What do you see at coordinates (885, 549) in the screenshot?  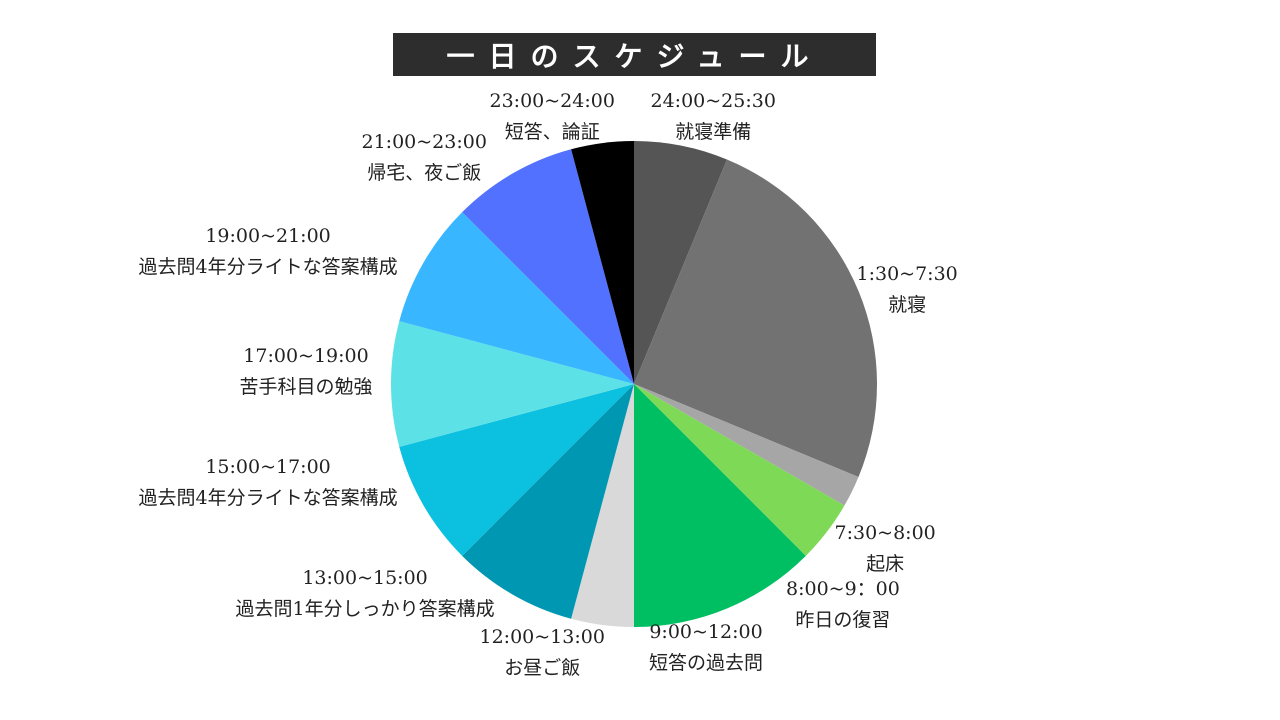 I see `slice-label: 7:30~8:00 起床` at bounding box center [885, 549].